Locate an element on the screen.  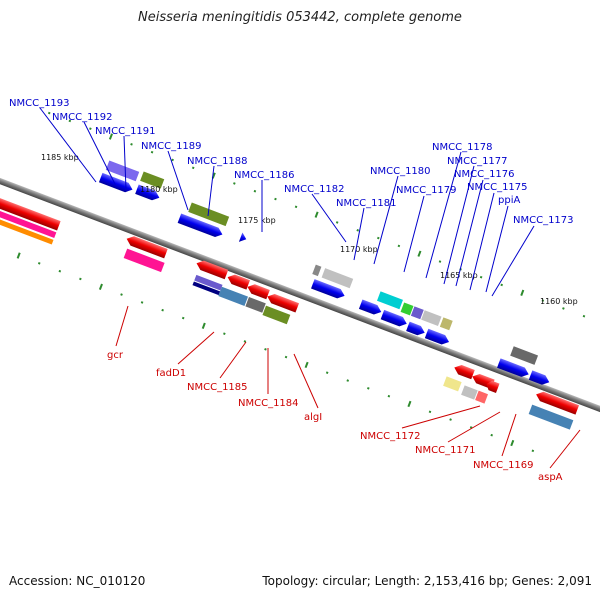
label-nmcc-1178: NMCC_1178 is located at coordinates (462, 147).